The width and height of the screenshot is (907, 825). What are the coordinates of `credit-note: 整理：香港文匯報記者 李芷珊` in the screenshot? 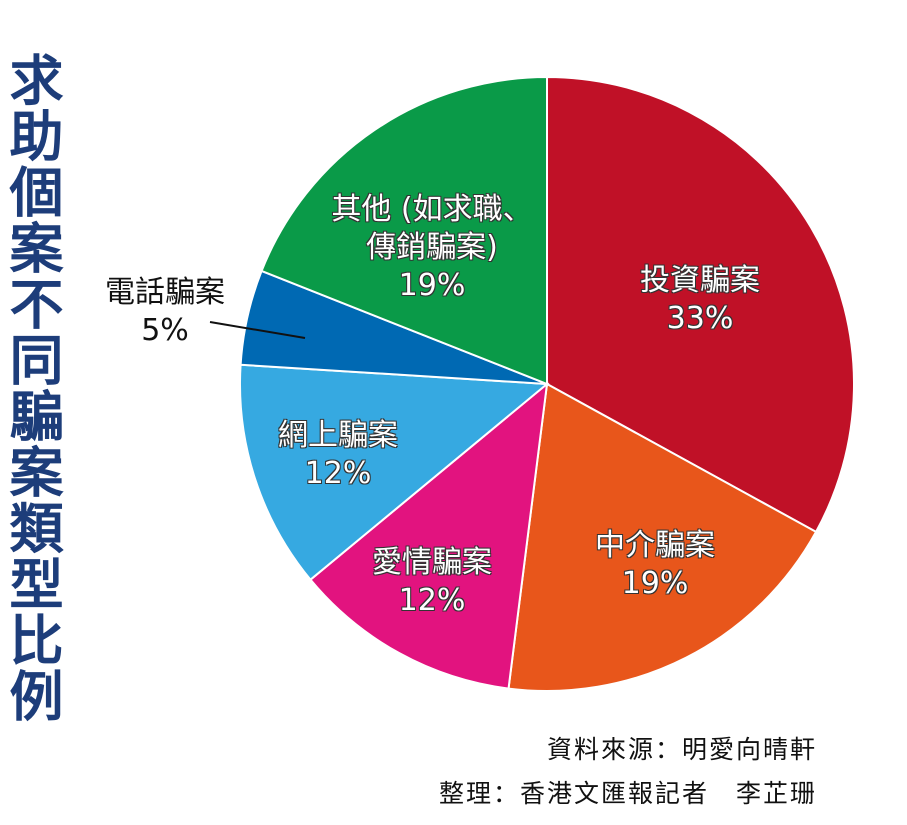 It's located at (627, 793).